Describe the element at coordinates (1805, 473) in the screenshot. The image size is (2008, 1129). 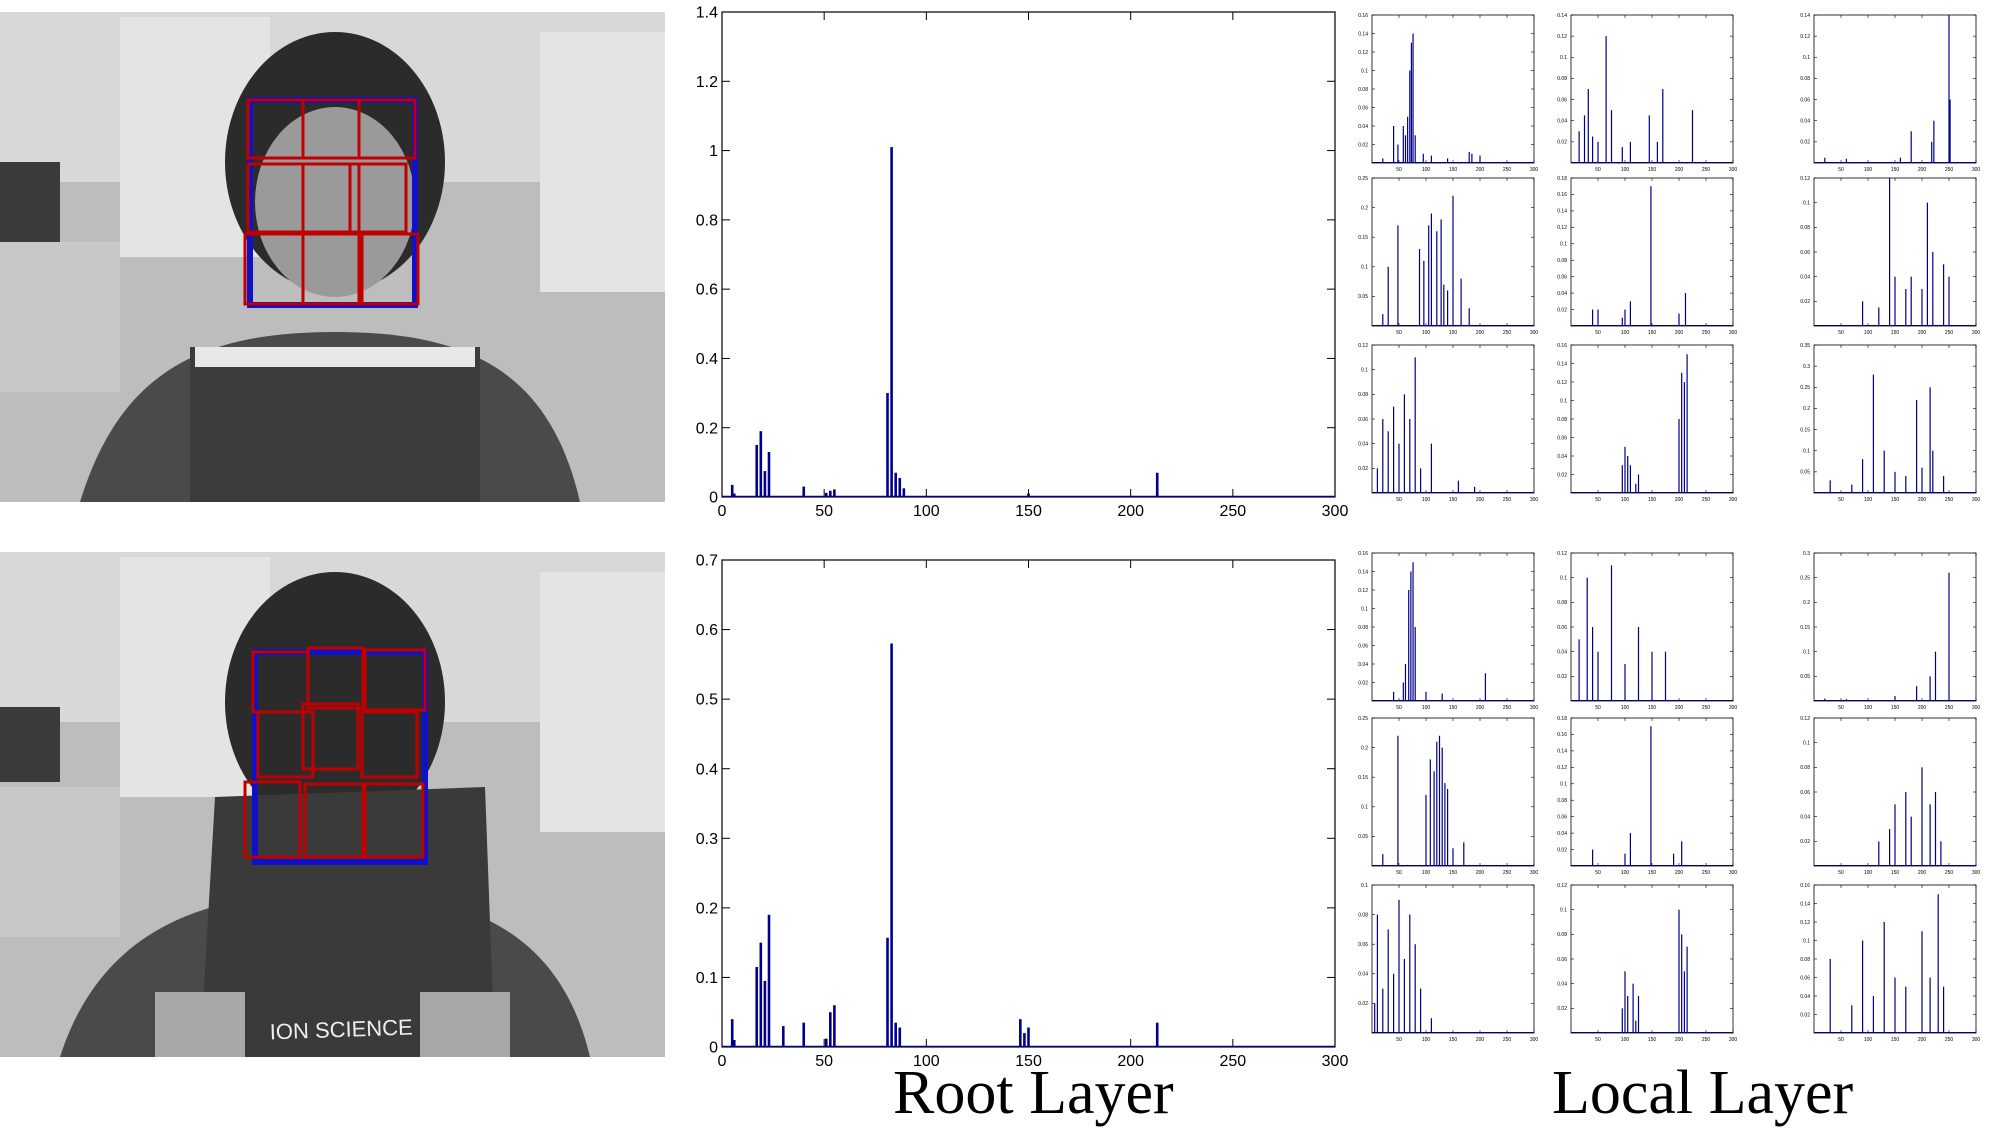
I see `y-tick-label: 0.05` at that location.